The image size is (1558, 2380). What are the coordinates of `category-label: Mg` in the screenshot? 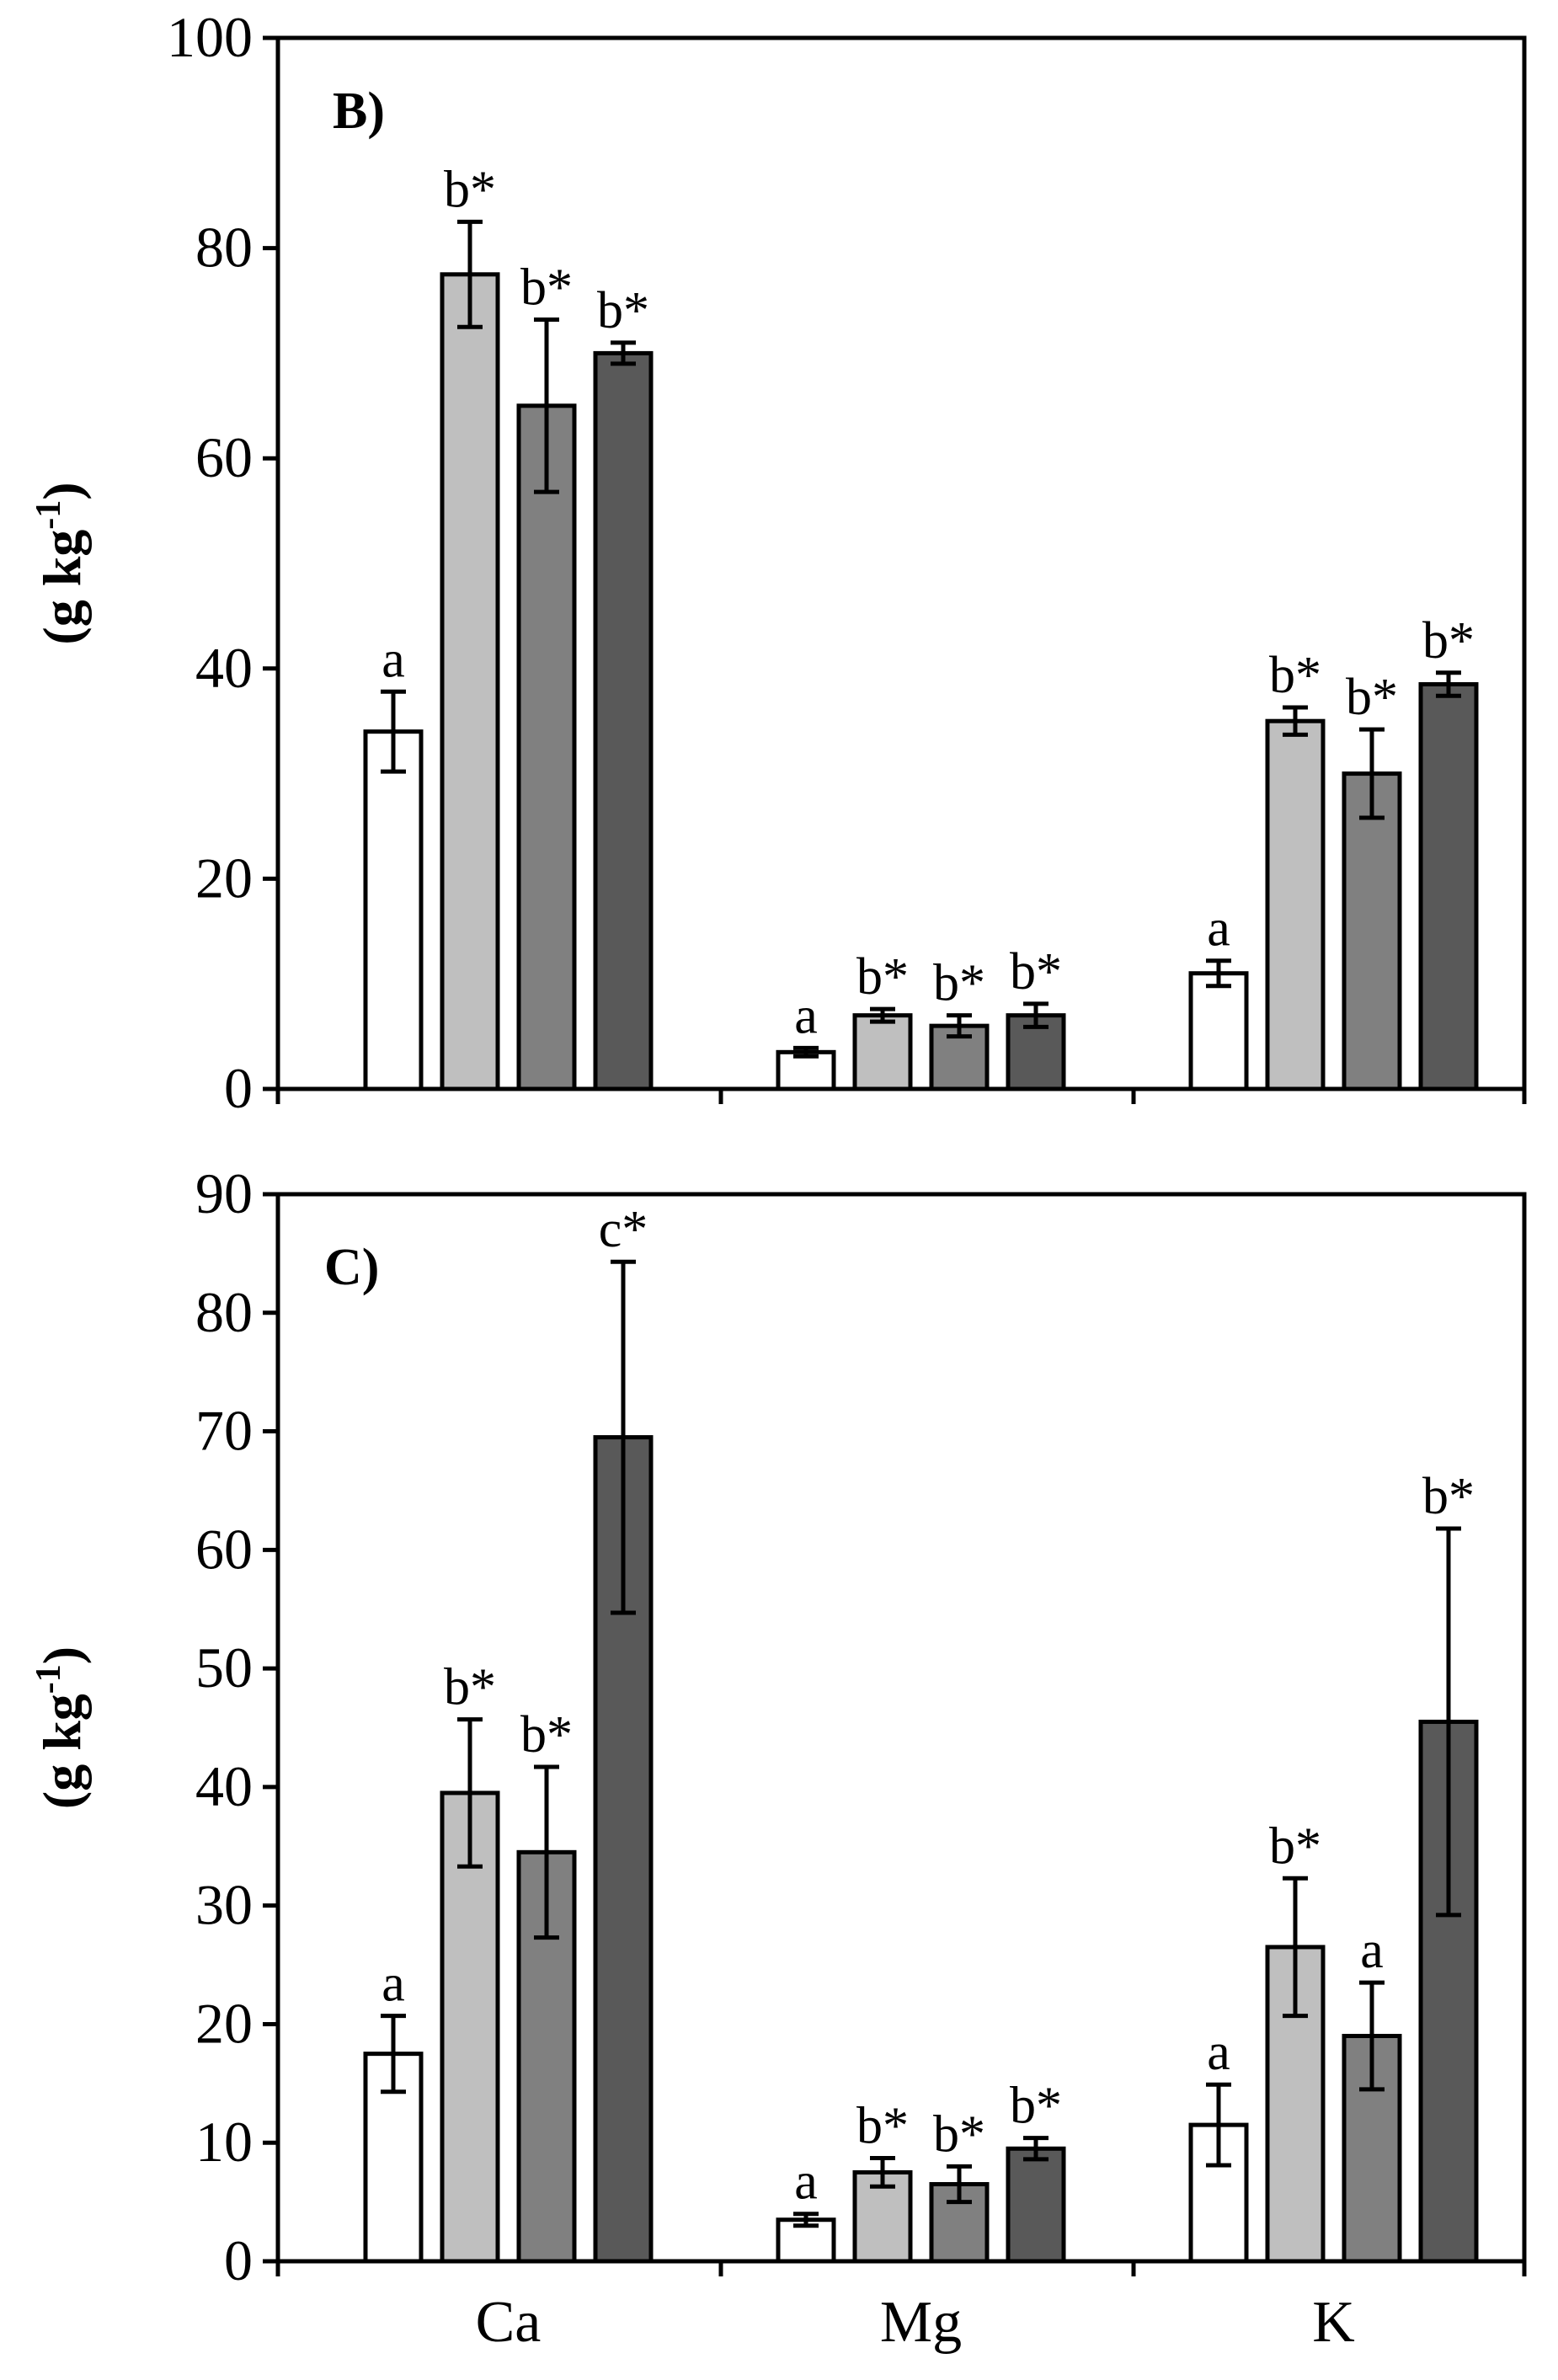 It's located at (921, 2322).